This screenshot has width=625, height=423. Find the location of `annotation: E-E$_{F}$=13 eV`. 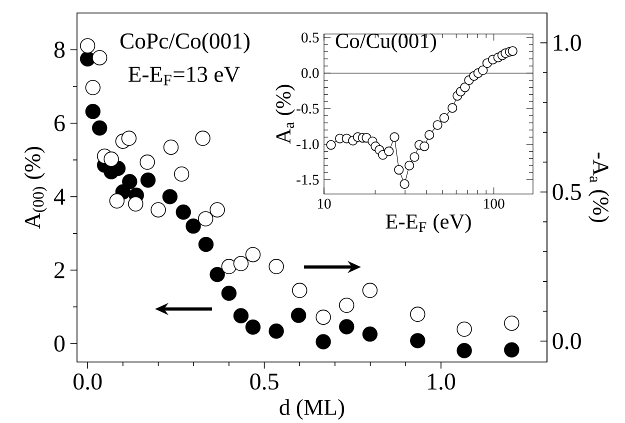

annotation: E-E$_{F}$=13 eV is located at coordinates (184, 76).